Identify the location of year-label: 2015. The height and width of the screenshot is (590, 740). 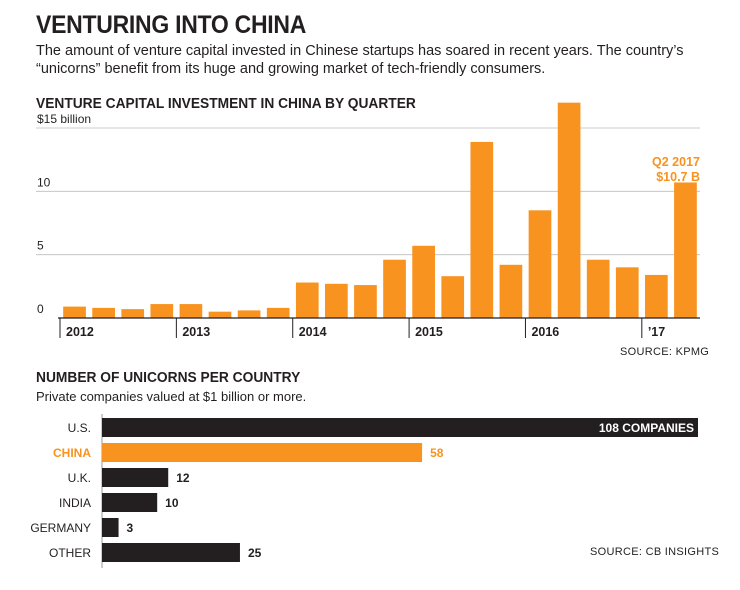
(429, 332).